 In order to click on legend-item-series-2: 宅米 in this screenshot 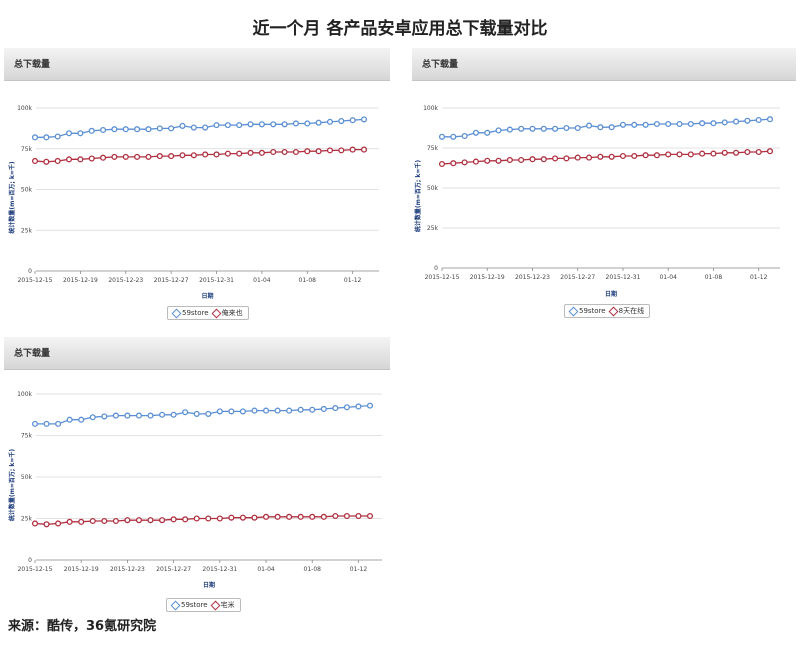, I will do `click(222, 605)`.